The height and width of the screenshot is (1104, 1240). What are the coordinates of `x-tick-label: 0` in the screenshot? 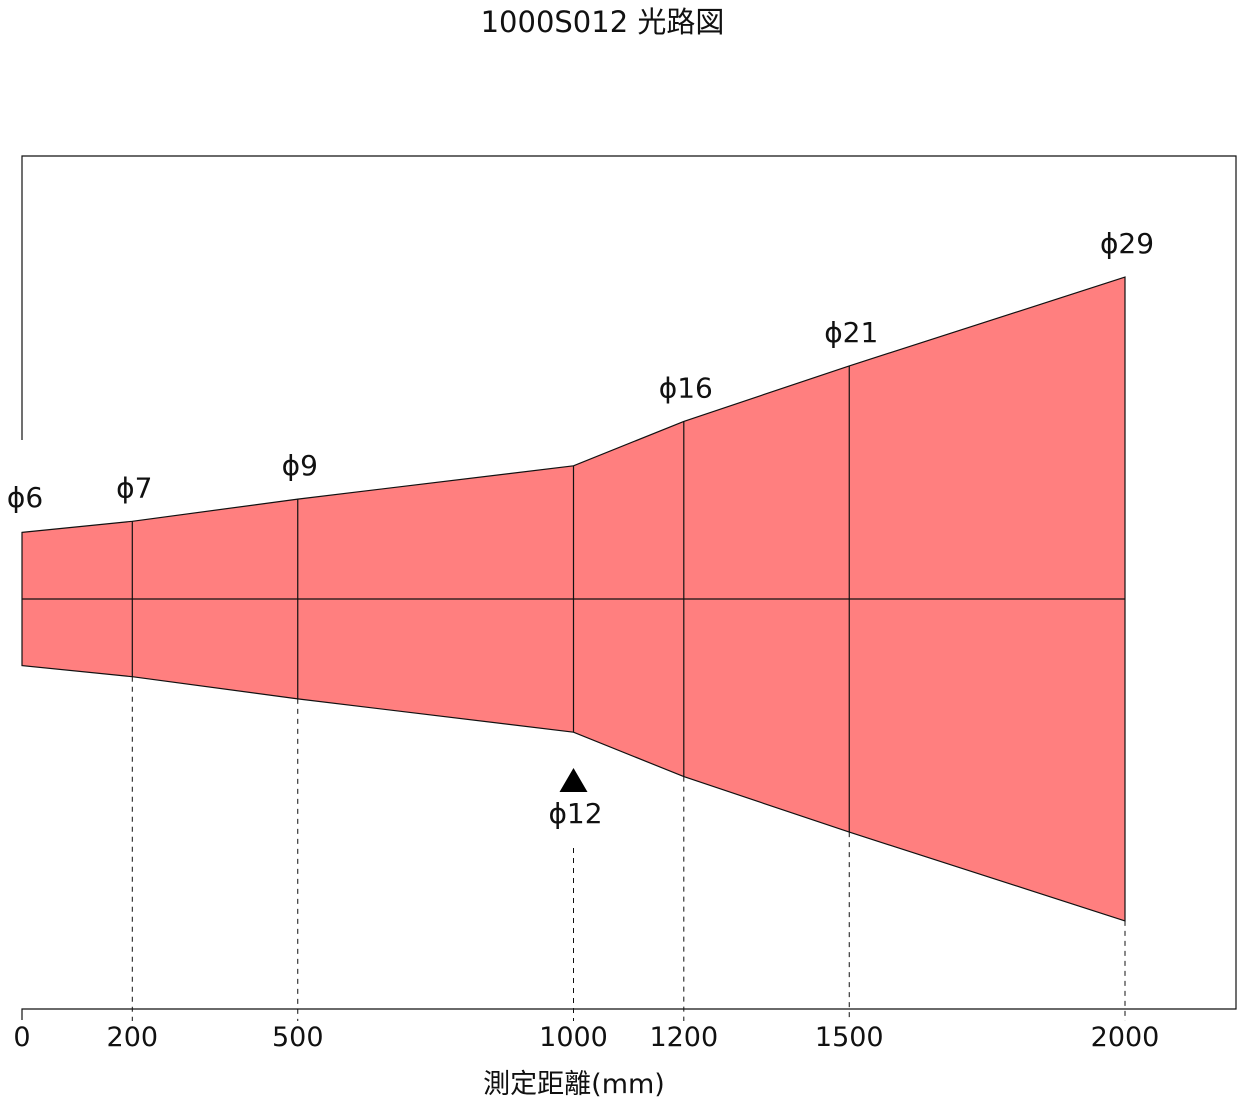 It's located at (21, 1037).